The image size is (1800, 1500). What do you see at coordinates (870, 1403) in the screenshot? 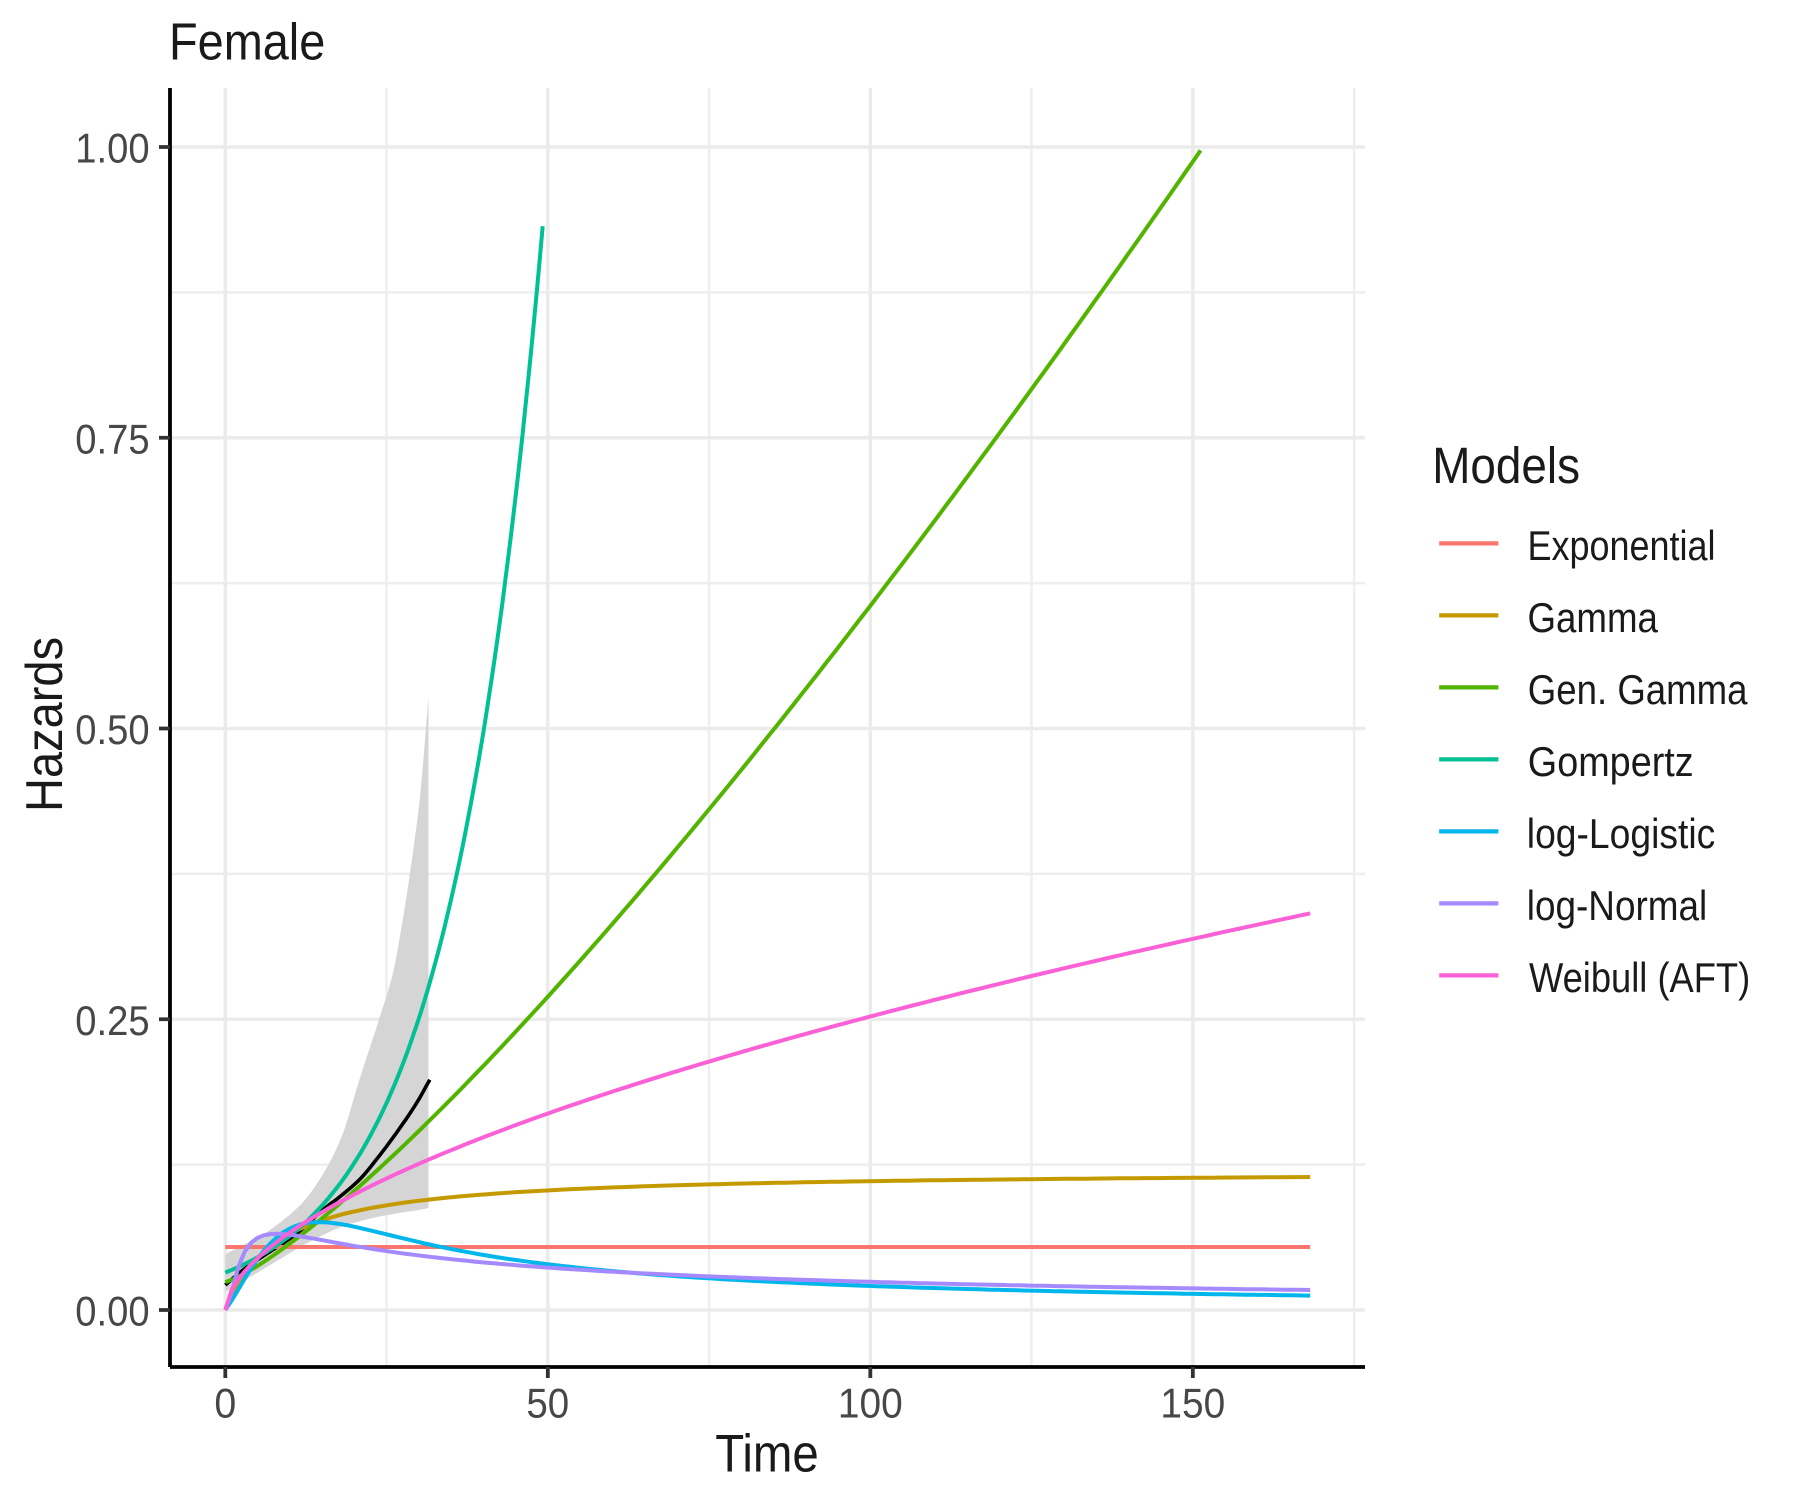
I see `svg-text: 100` at bounding box center [870, 1403].